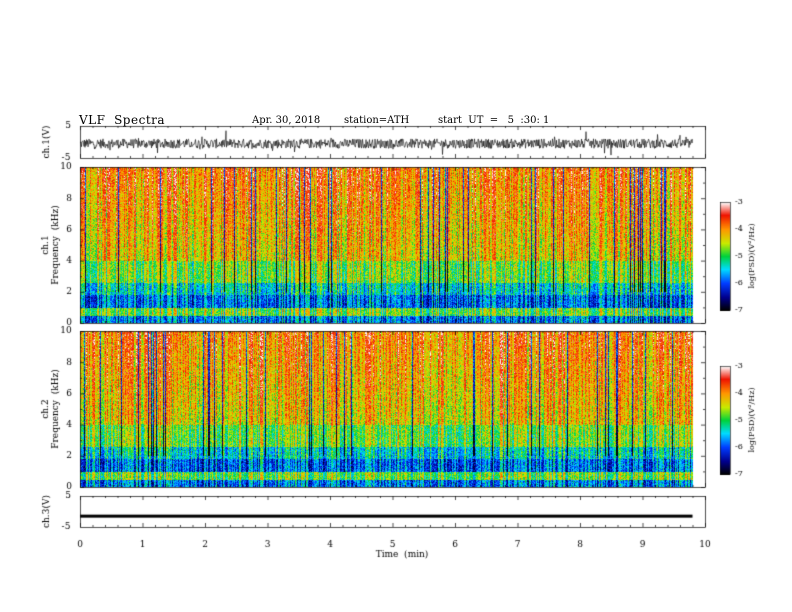 This screenshot has width=792, height=612. What do you see at coordinates (122, 120) in the screenshot?
I see `chart-title: VLF Spectra` at bounding box center [122, 120].